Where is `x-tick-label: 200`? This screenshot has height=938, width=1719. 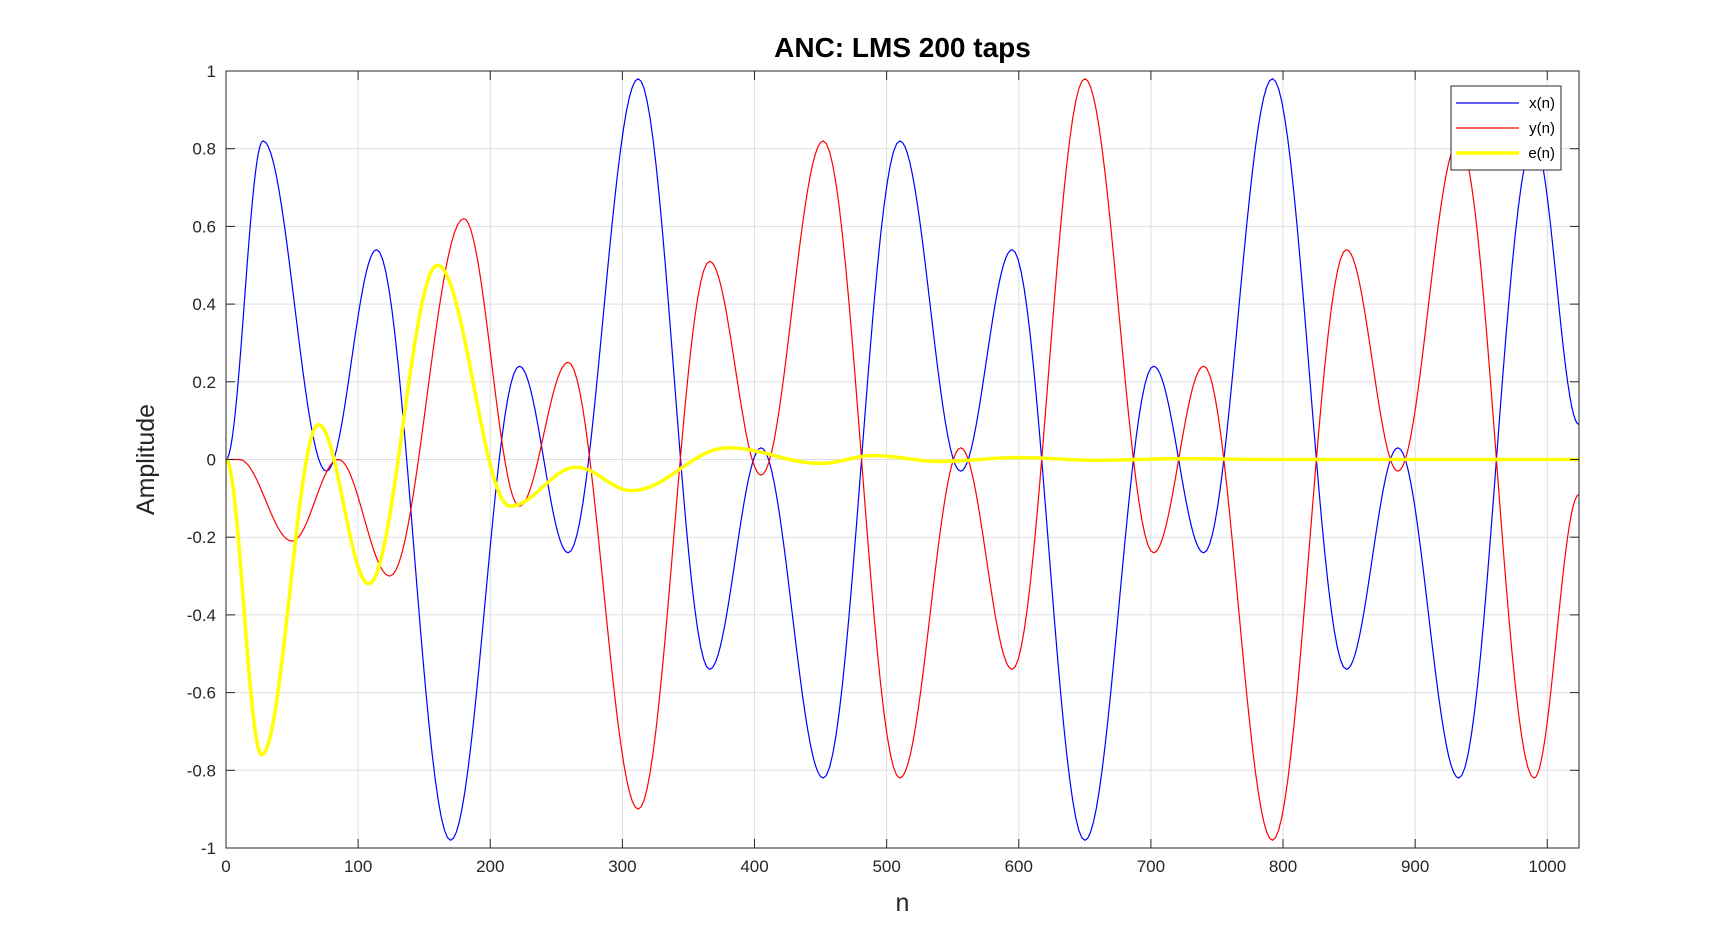 x-tick-label: 200 is located at coordinates (490, 866).